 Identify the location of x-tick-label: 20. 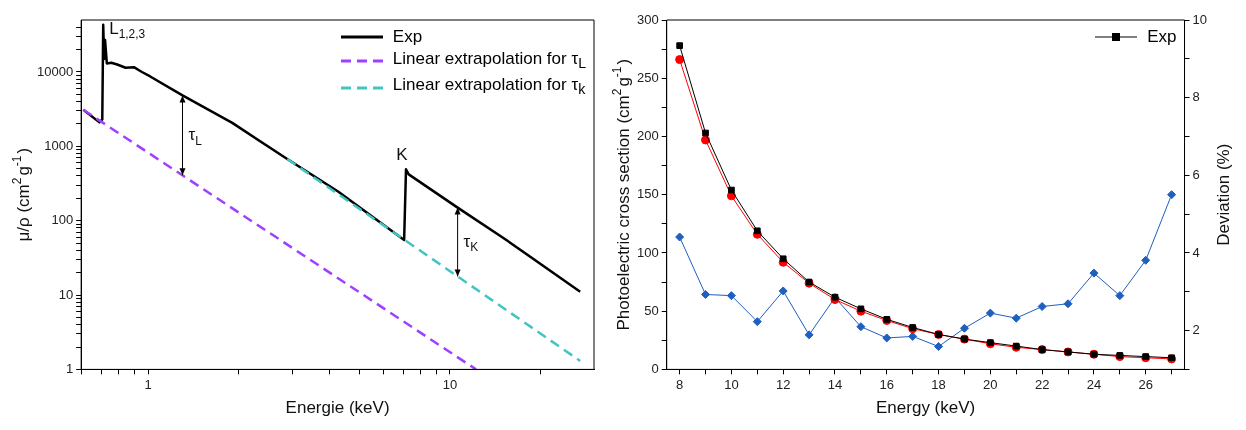
(990, 384).